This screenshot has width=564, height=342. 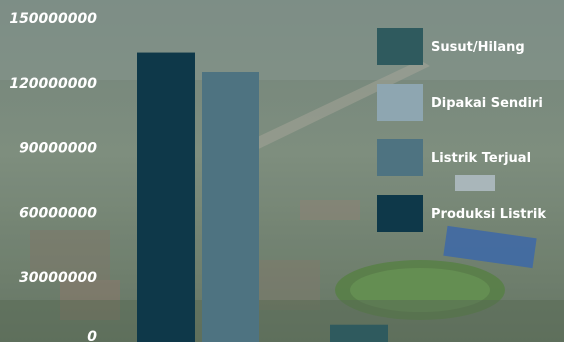 I want to click on legend-label: Listrik Terjual, so click(x=481, y=158).